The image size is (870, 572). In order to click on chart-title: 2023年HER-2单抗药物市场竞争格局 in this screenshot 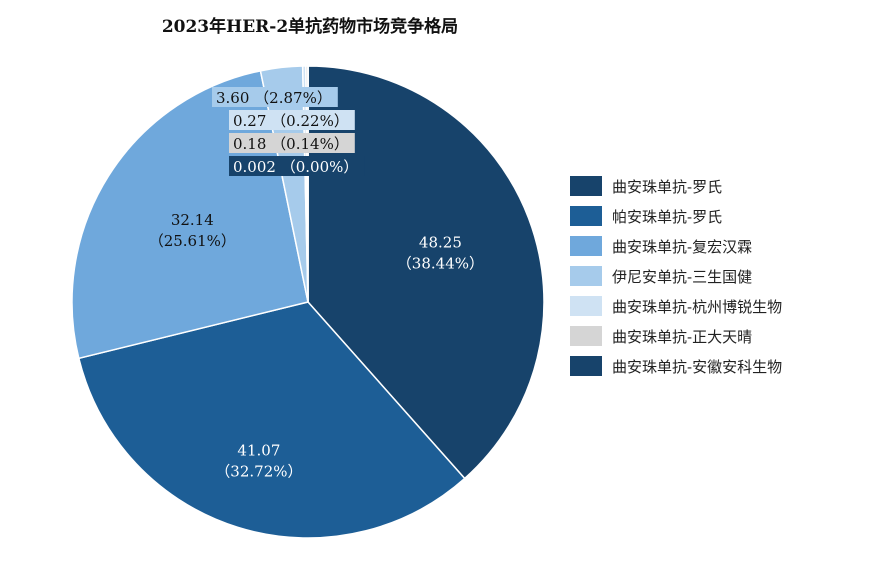, I will do `click(310, 26)`.